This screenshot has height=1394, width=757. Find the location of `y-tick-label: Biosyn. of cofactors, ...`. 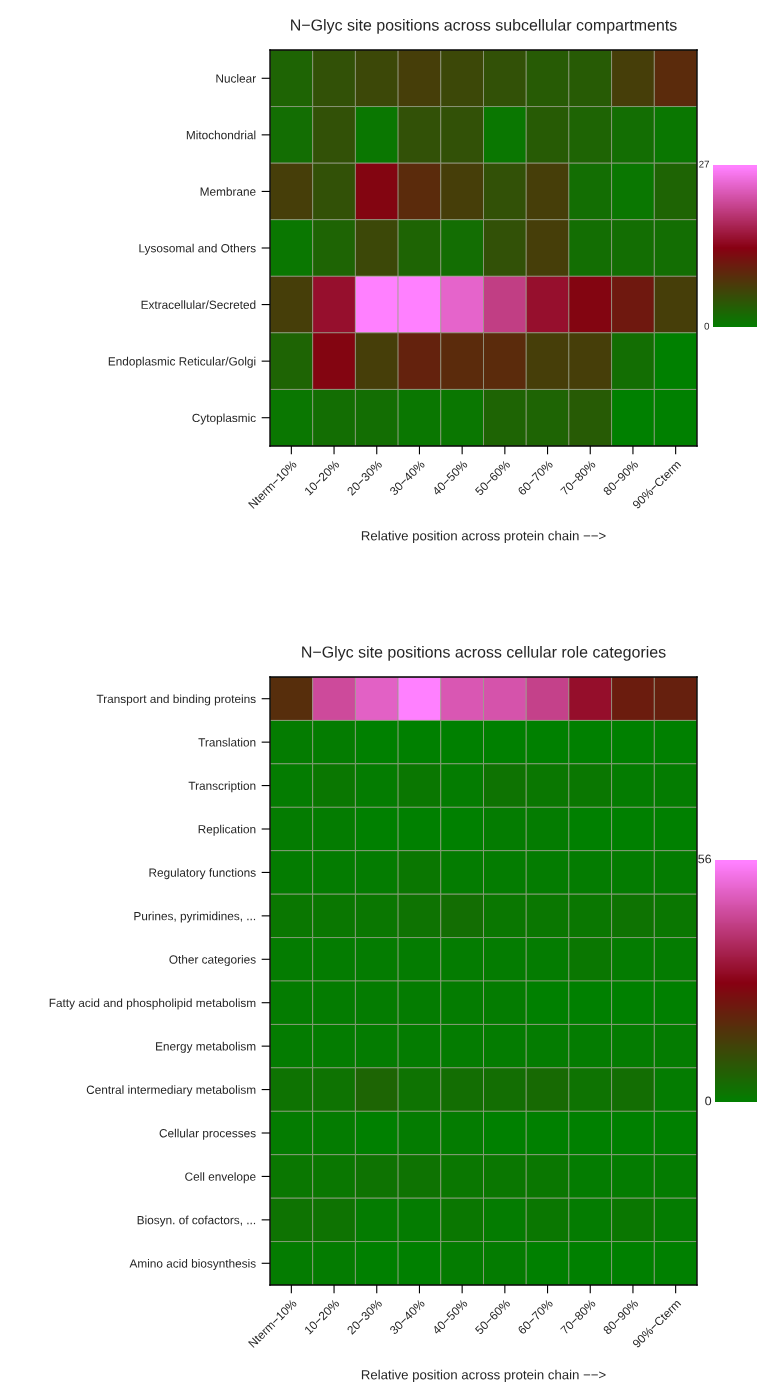

y-tick-label: Biosyn. of cofactors, ... is located at coordinates (196, 1221).